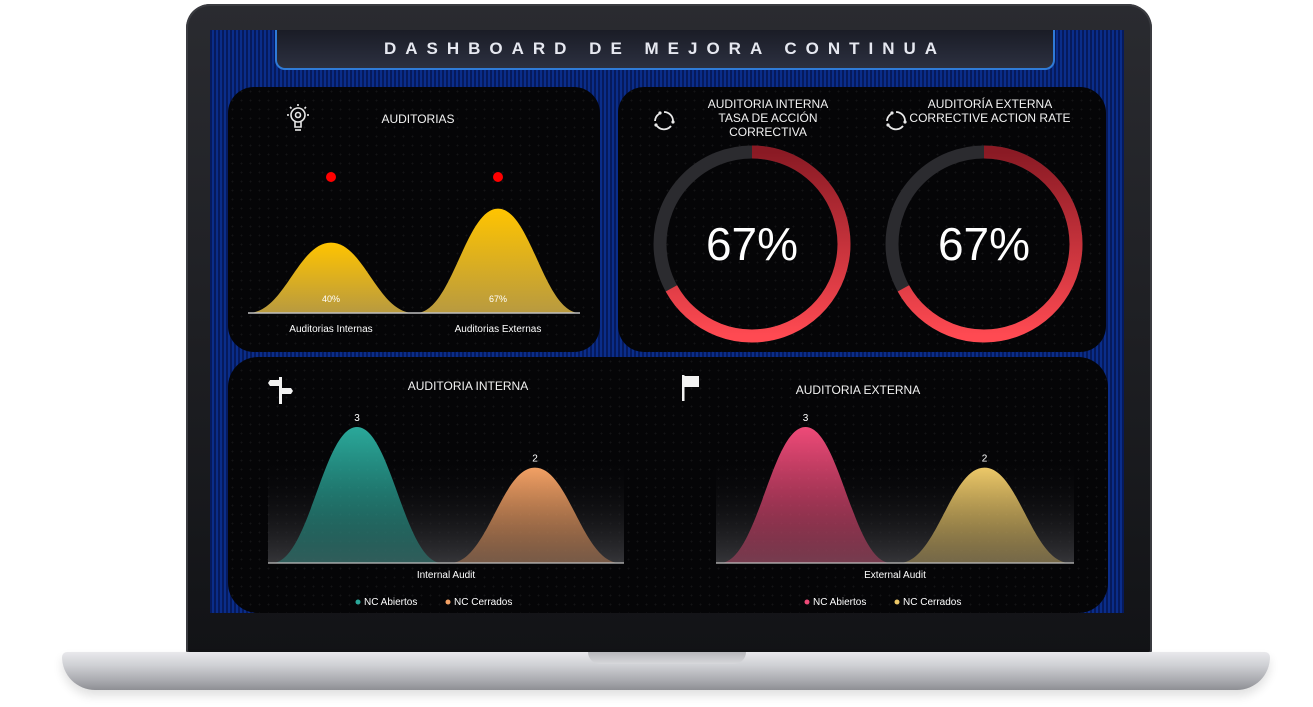 This screenshot has height=707, width=1313. Describe the element at coordinates (868, 244) in the screenshot. I see `rate-gauges: 67% 67%` at that location.